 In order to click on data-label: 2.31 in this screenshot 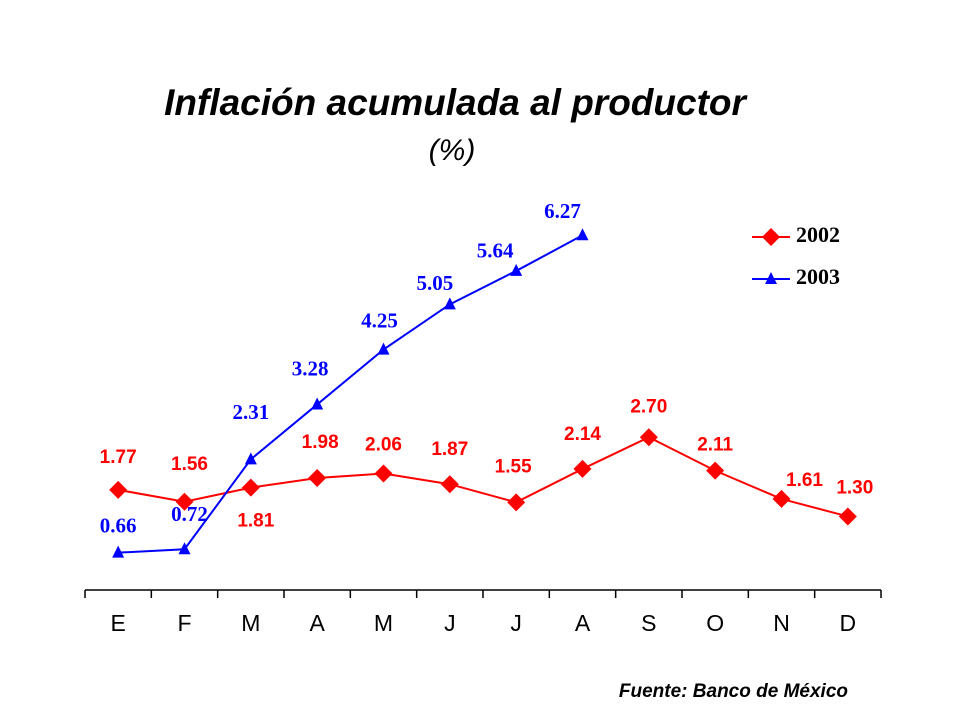, I will do `click(250, 412)`.